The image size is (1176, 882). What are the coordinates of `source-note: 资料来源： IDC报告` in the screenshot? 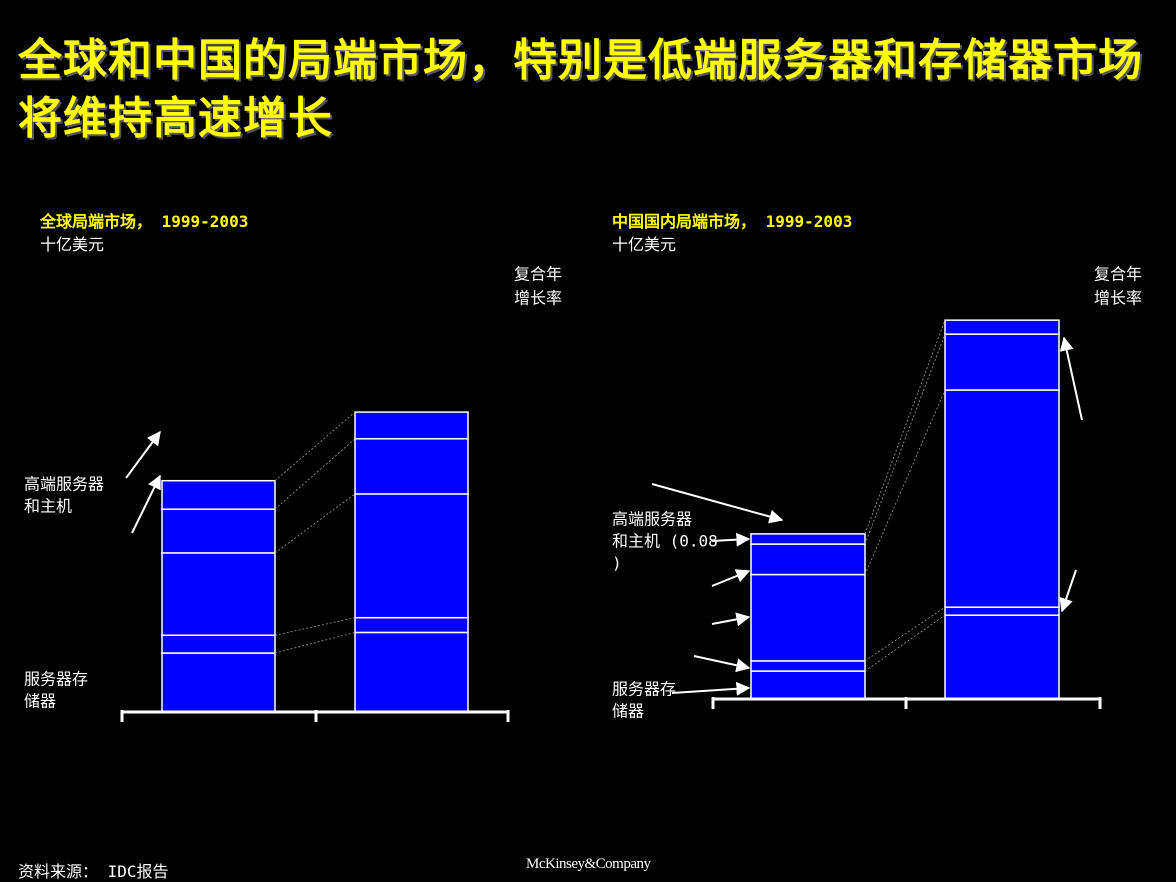 It's located at (93, 871).